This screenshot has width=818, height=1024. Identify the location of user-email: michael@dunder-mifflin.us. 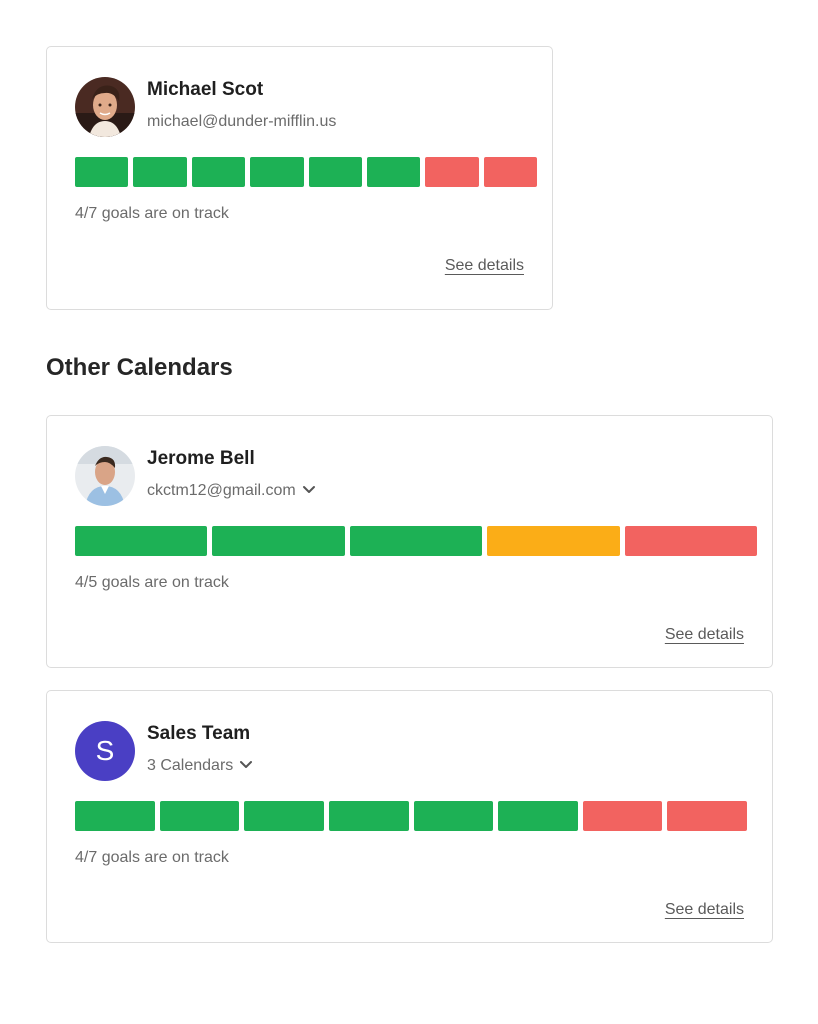
(241, 122).